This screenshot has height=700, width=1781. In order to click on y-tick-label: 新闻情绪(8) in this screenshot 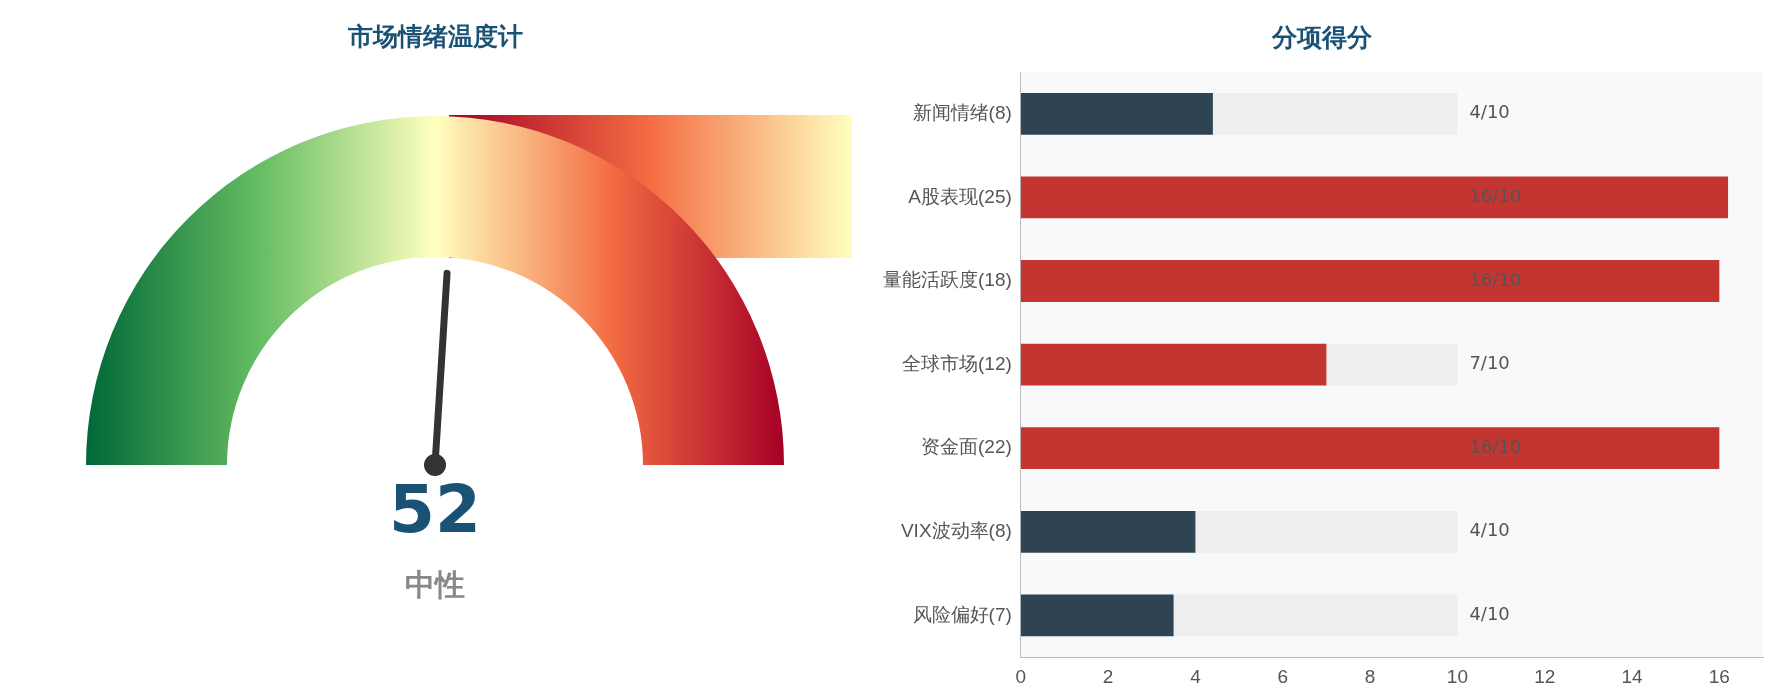, I will do `click(962, 113)`.